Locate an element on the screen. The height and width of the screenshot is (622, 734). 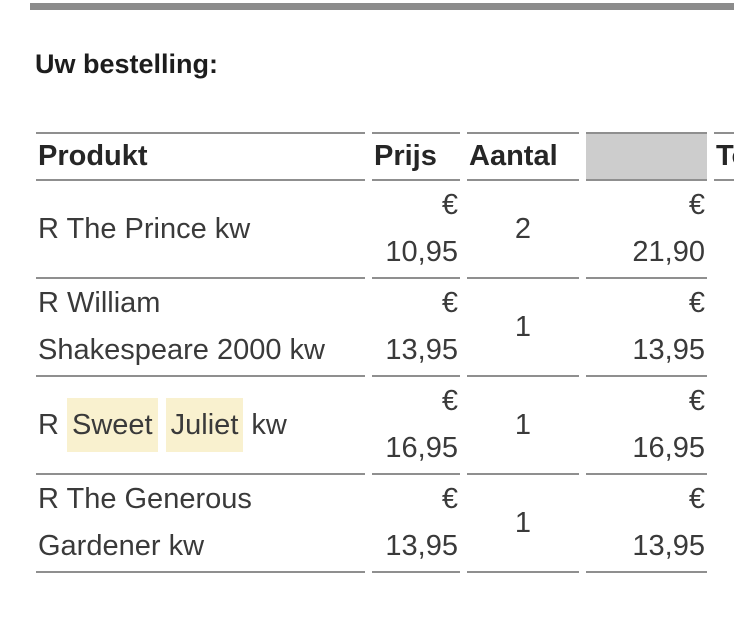
top-separator-bar is located at coordinates (382, 6).